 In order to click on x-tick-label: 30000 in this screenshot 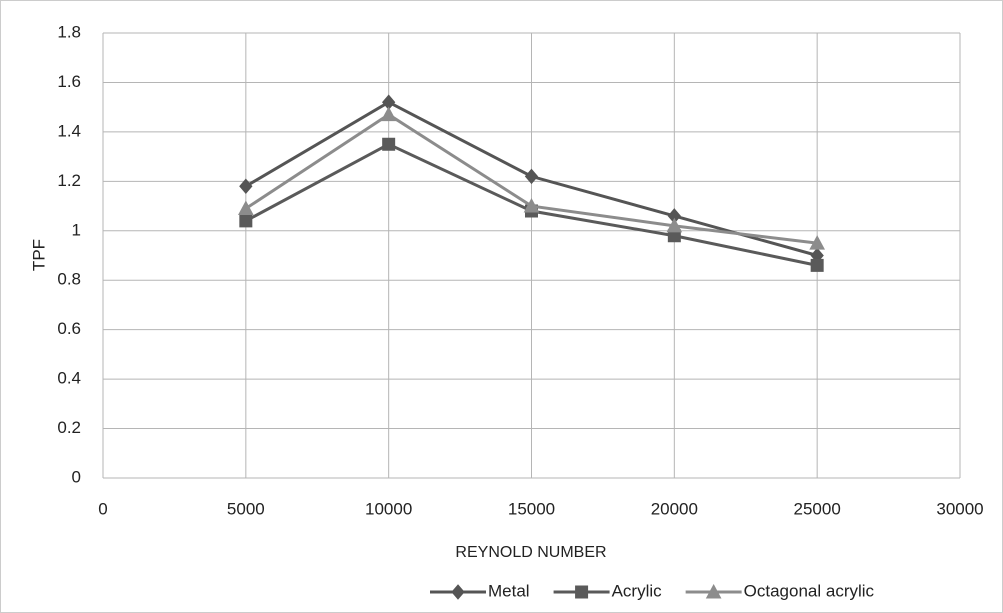, I will do `click(959, 508)`.